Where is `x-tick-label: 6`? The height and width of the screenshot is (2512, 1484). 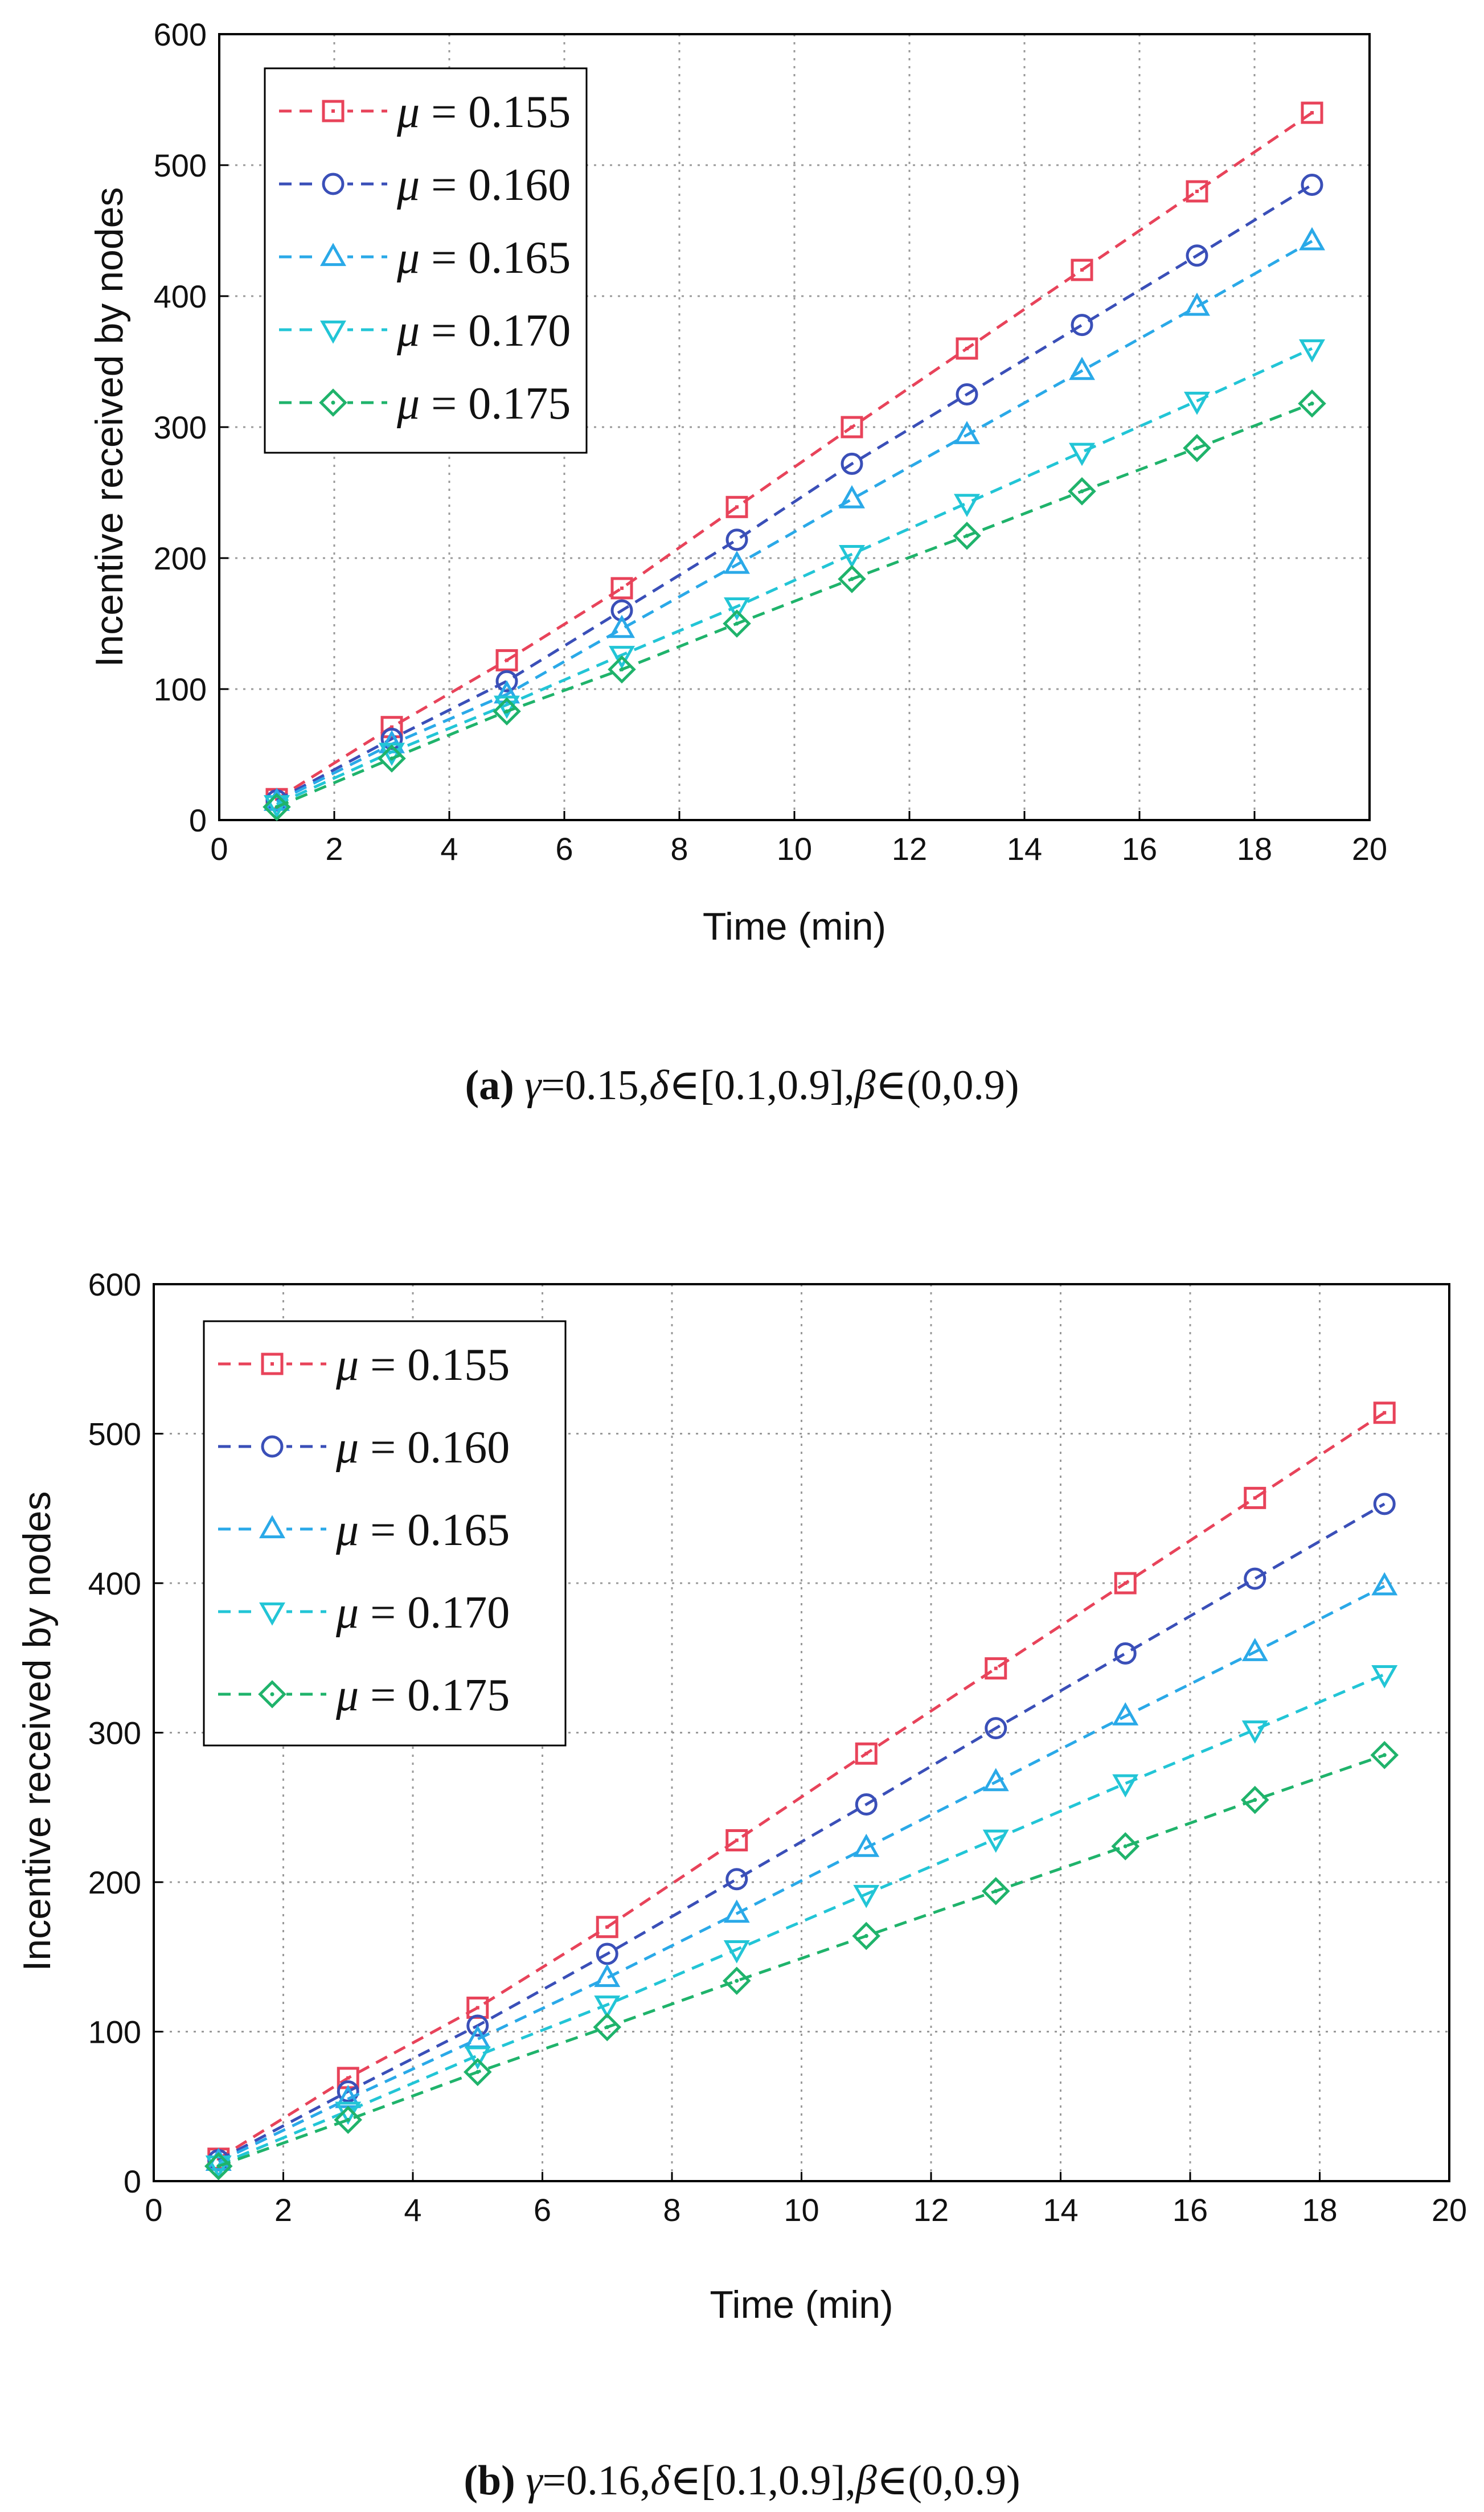
x-tick-label: 6 is located at coordinates (564, 849).